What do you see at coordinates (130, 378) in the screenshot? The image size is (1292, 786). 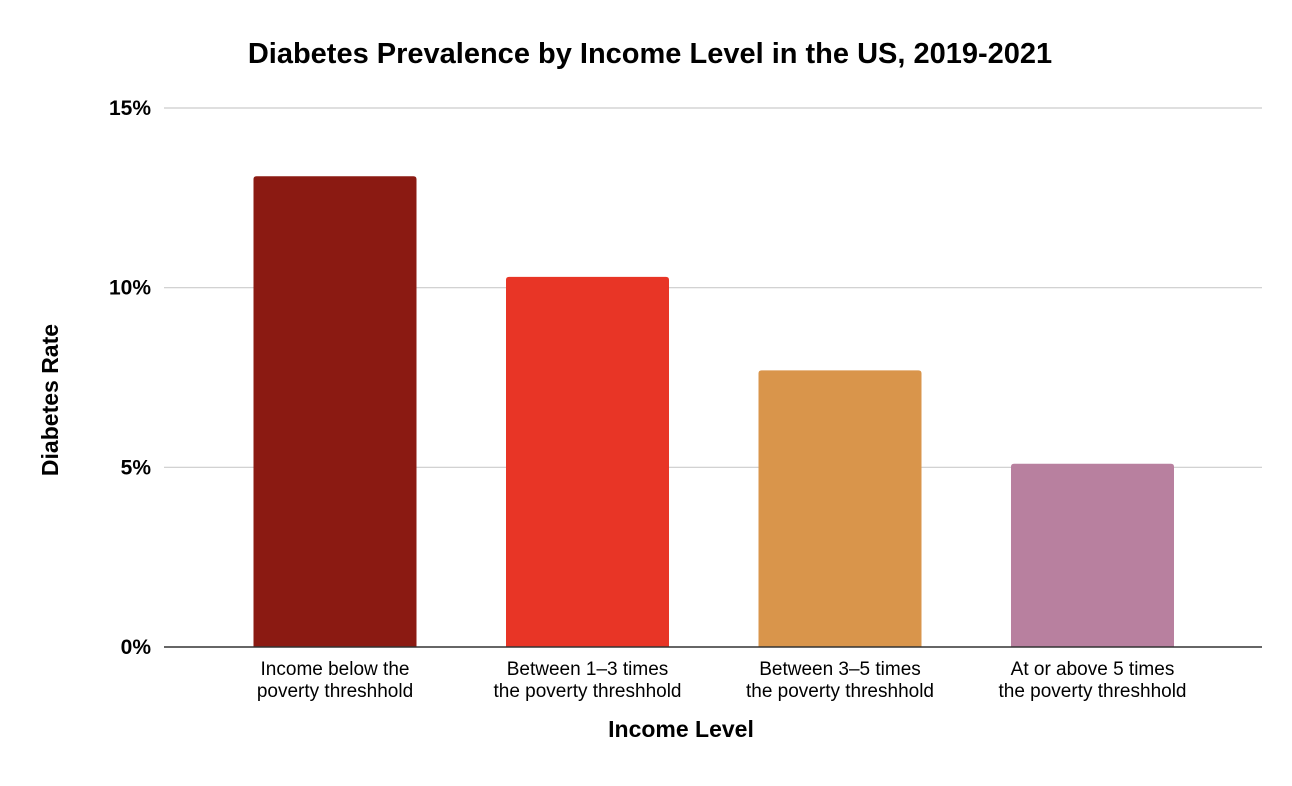 I see `y-axis-tick-labels: 0% 5% 10% 15%` at bounding box center [130, 378].